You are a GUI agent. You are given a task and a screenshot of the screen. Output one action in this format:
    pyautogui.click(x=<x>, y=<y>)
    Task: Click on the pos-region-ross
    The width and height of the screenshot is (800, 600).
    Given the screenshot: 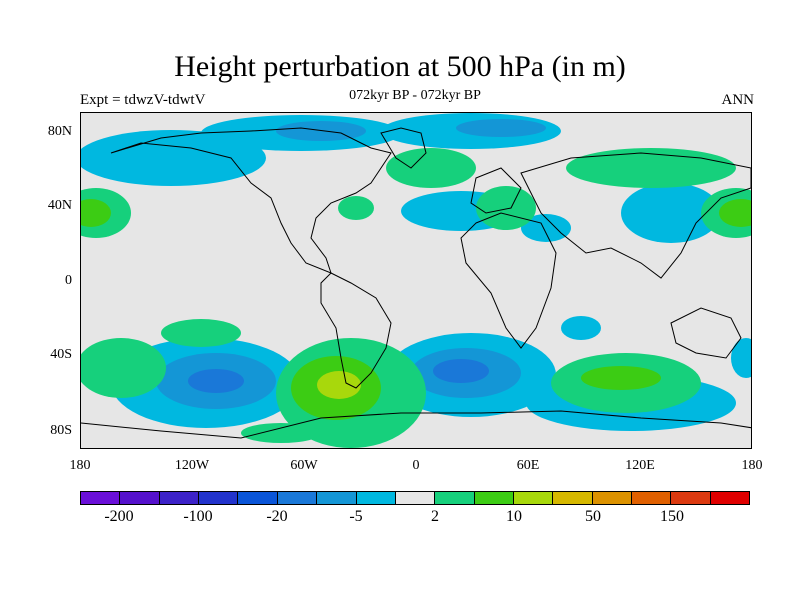 What is the action you would take?
    pyautogui.click(x=281, y=433)
    